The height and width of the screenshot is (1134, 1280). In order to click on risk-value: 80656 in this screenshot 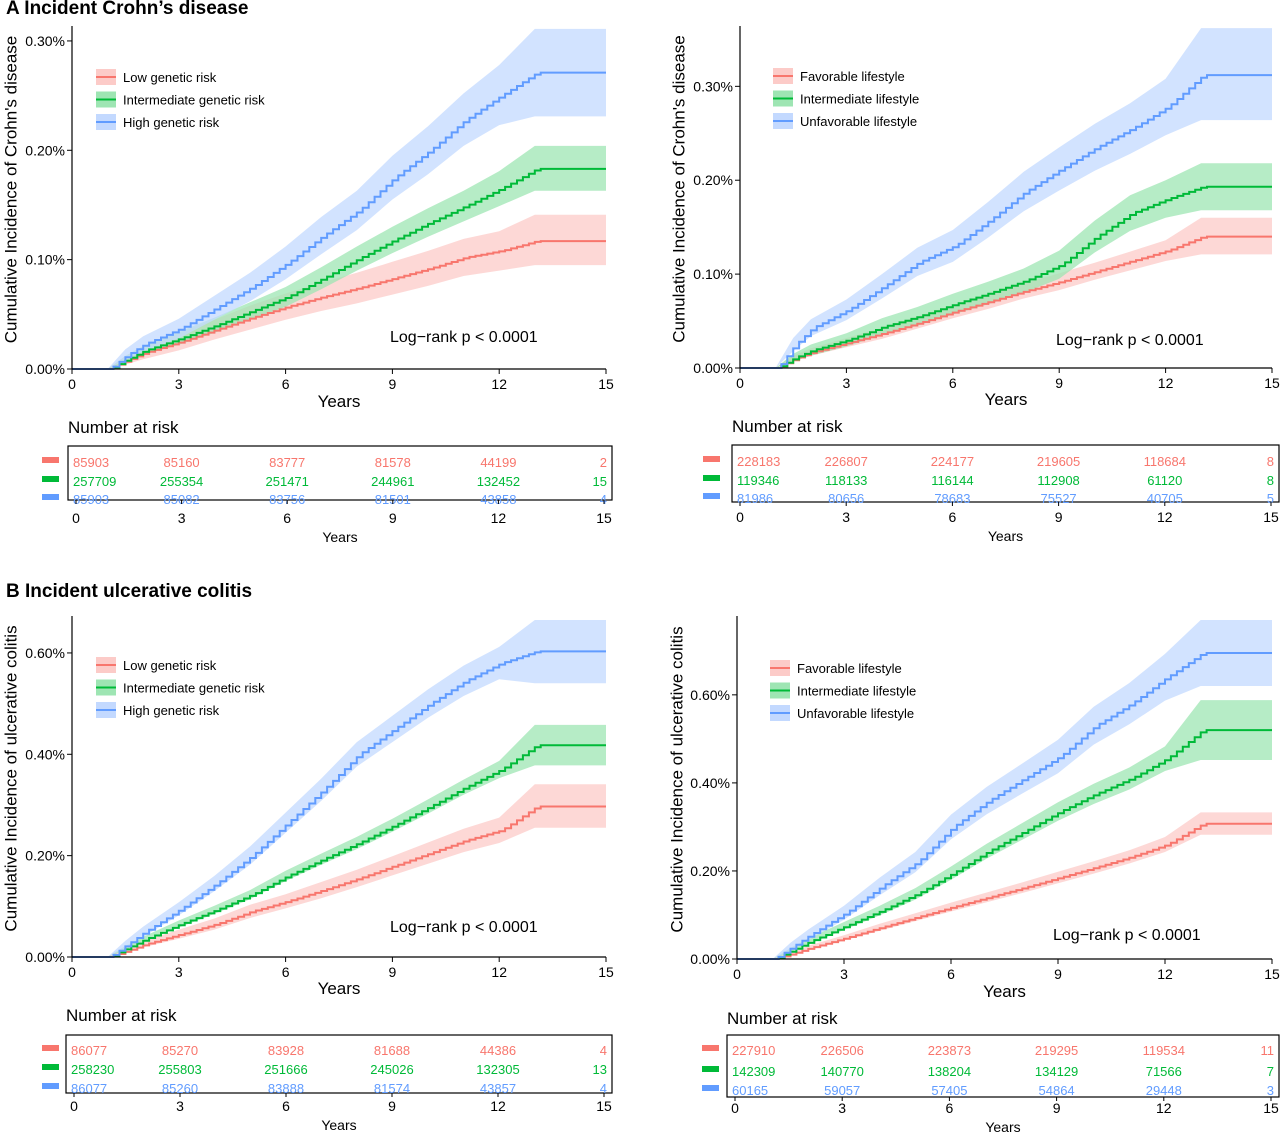, I will do `click(846, 498)`.